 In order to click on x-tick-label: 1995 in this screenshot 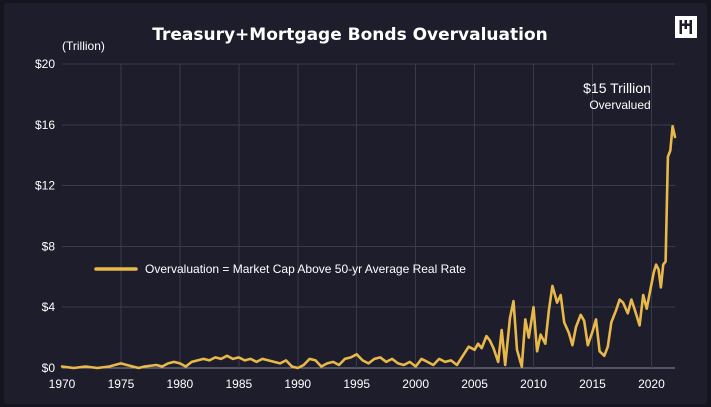, I will do `click(356, 384)`.